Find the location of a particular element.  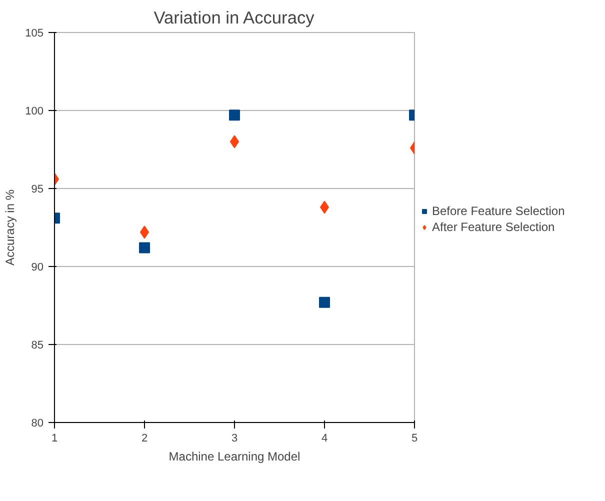

y-tick-label: 90 is located at coordinates (37, 268).